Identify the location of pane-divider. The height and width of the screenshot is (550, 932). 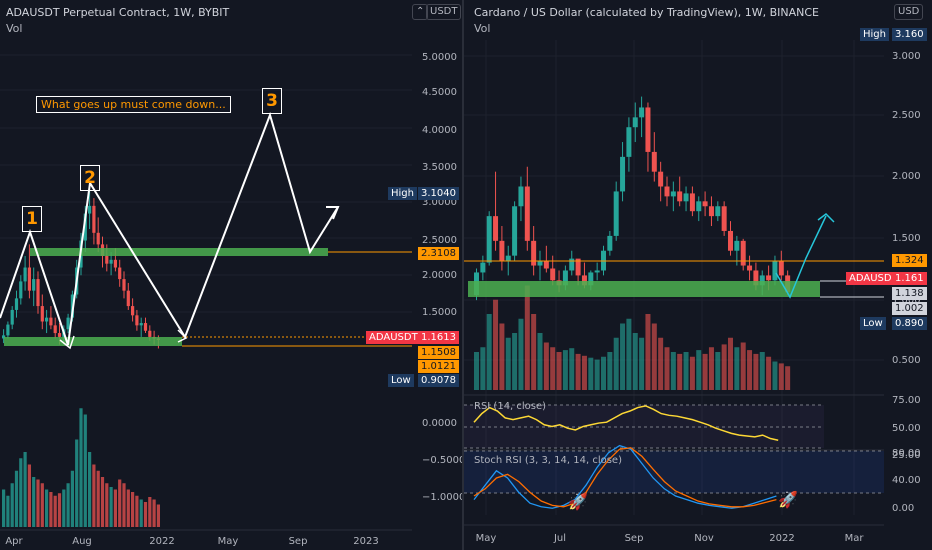
(463, 275).